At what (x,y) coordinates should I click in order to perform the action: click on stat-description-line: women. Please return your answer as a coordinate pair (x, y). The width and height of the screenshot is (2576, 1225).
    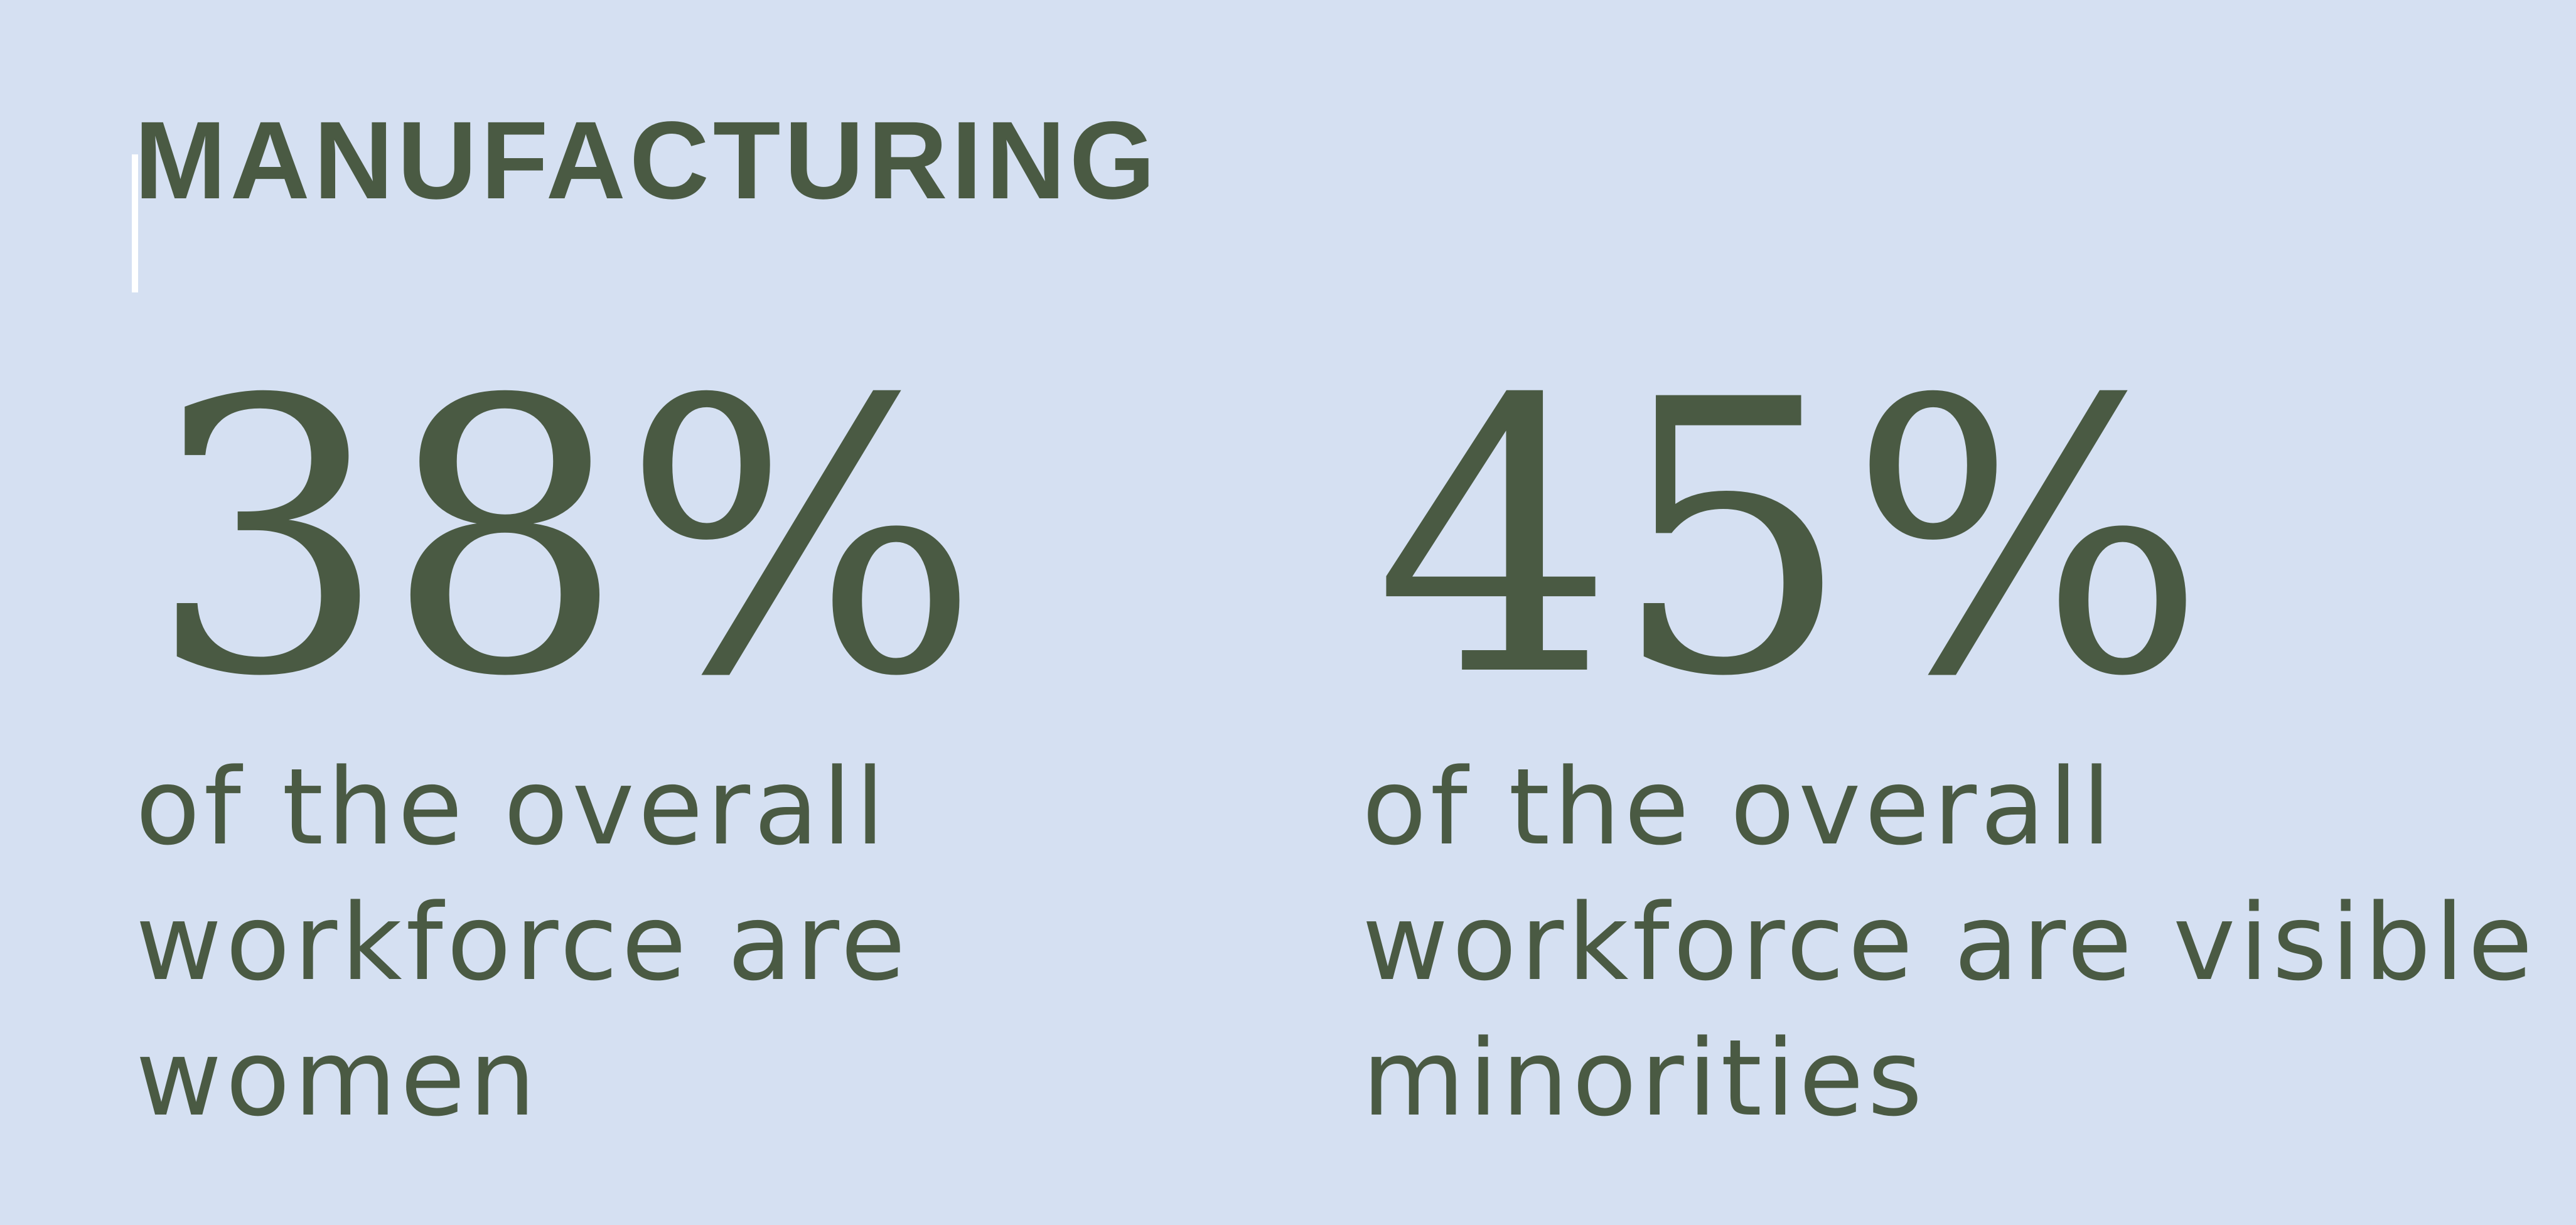
    Looking at the image, I should click on (338, 1078).